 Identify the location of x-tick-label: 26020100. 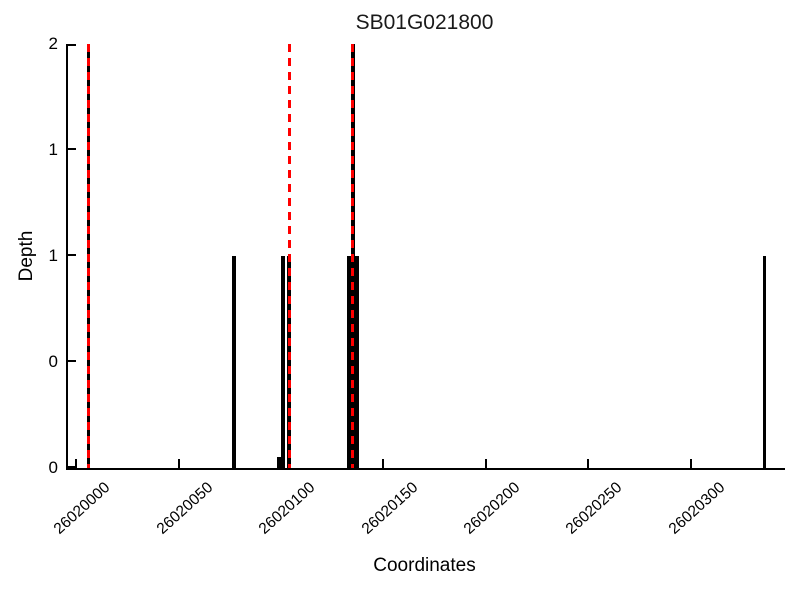
(287, 508).